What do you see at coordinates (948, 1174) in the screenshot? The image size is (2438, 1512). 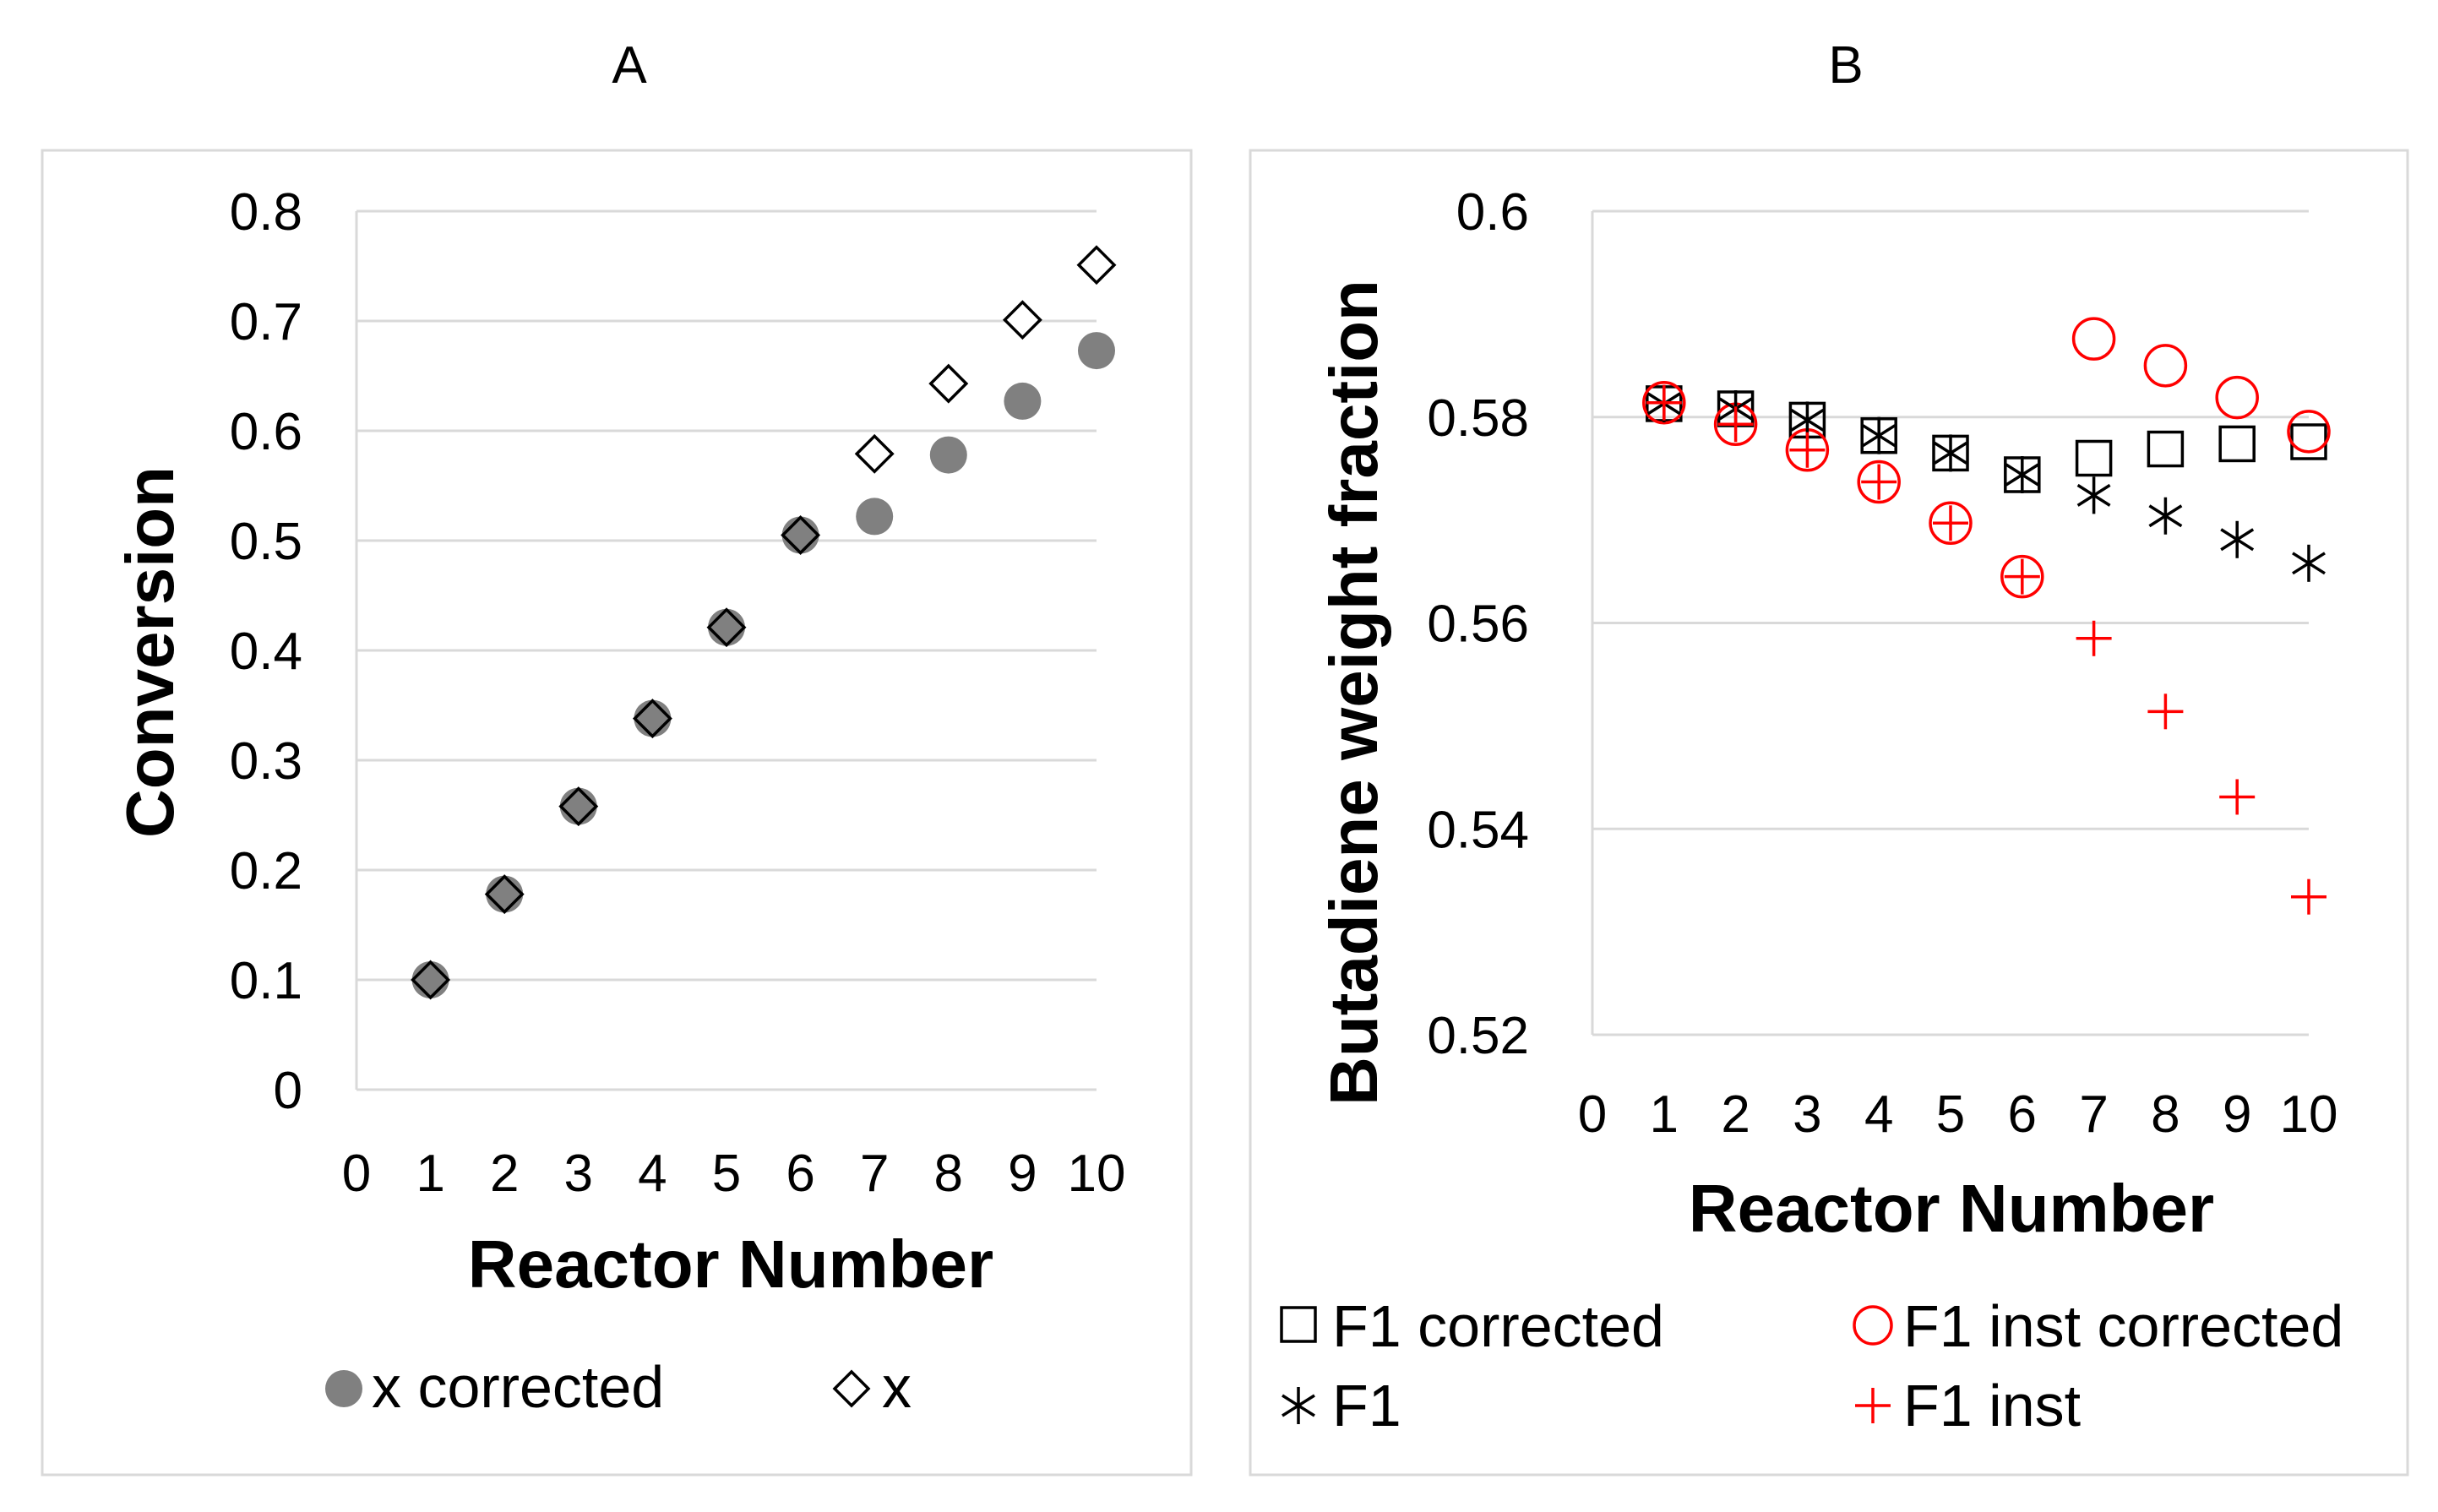 I see `panel-a-x-tick-label: 8` at bounding box center [948, 1174].